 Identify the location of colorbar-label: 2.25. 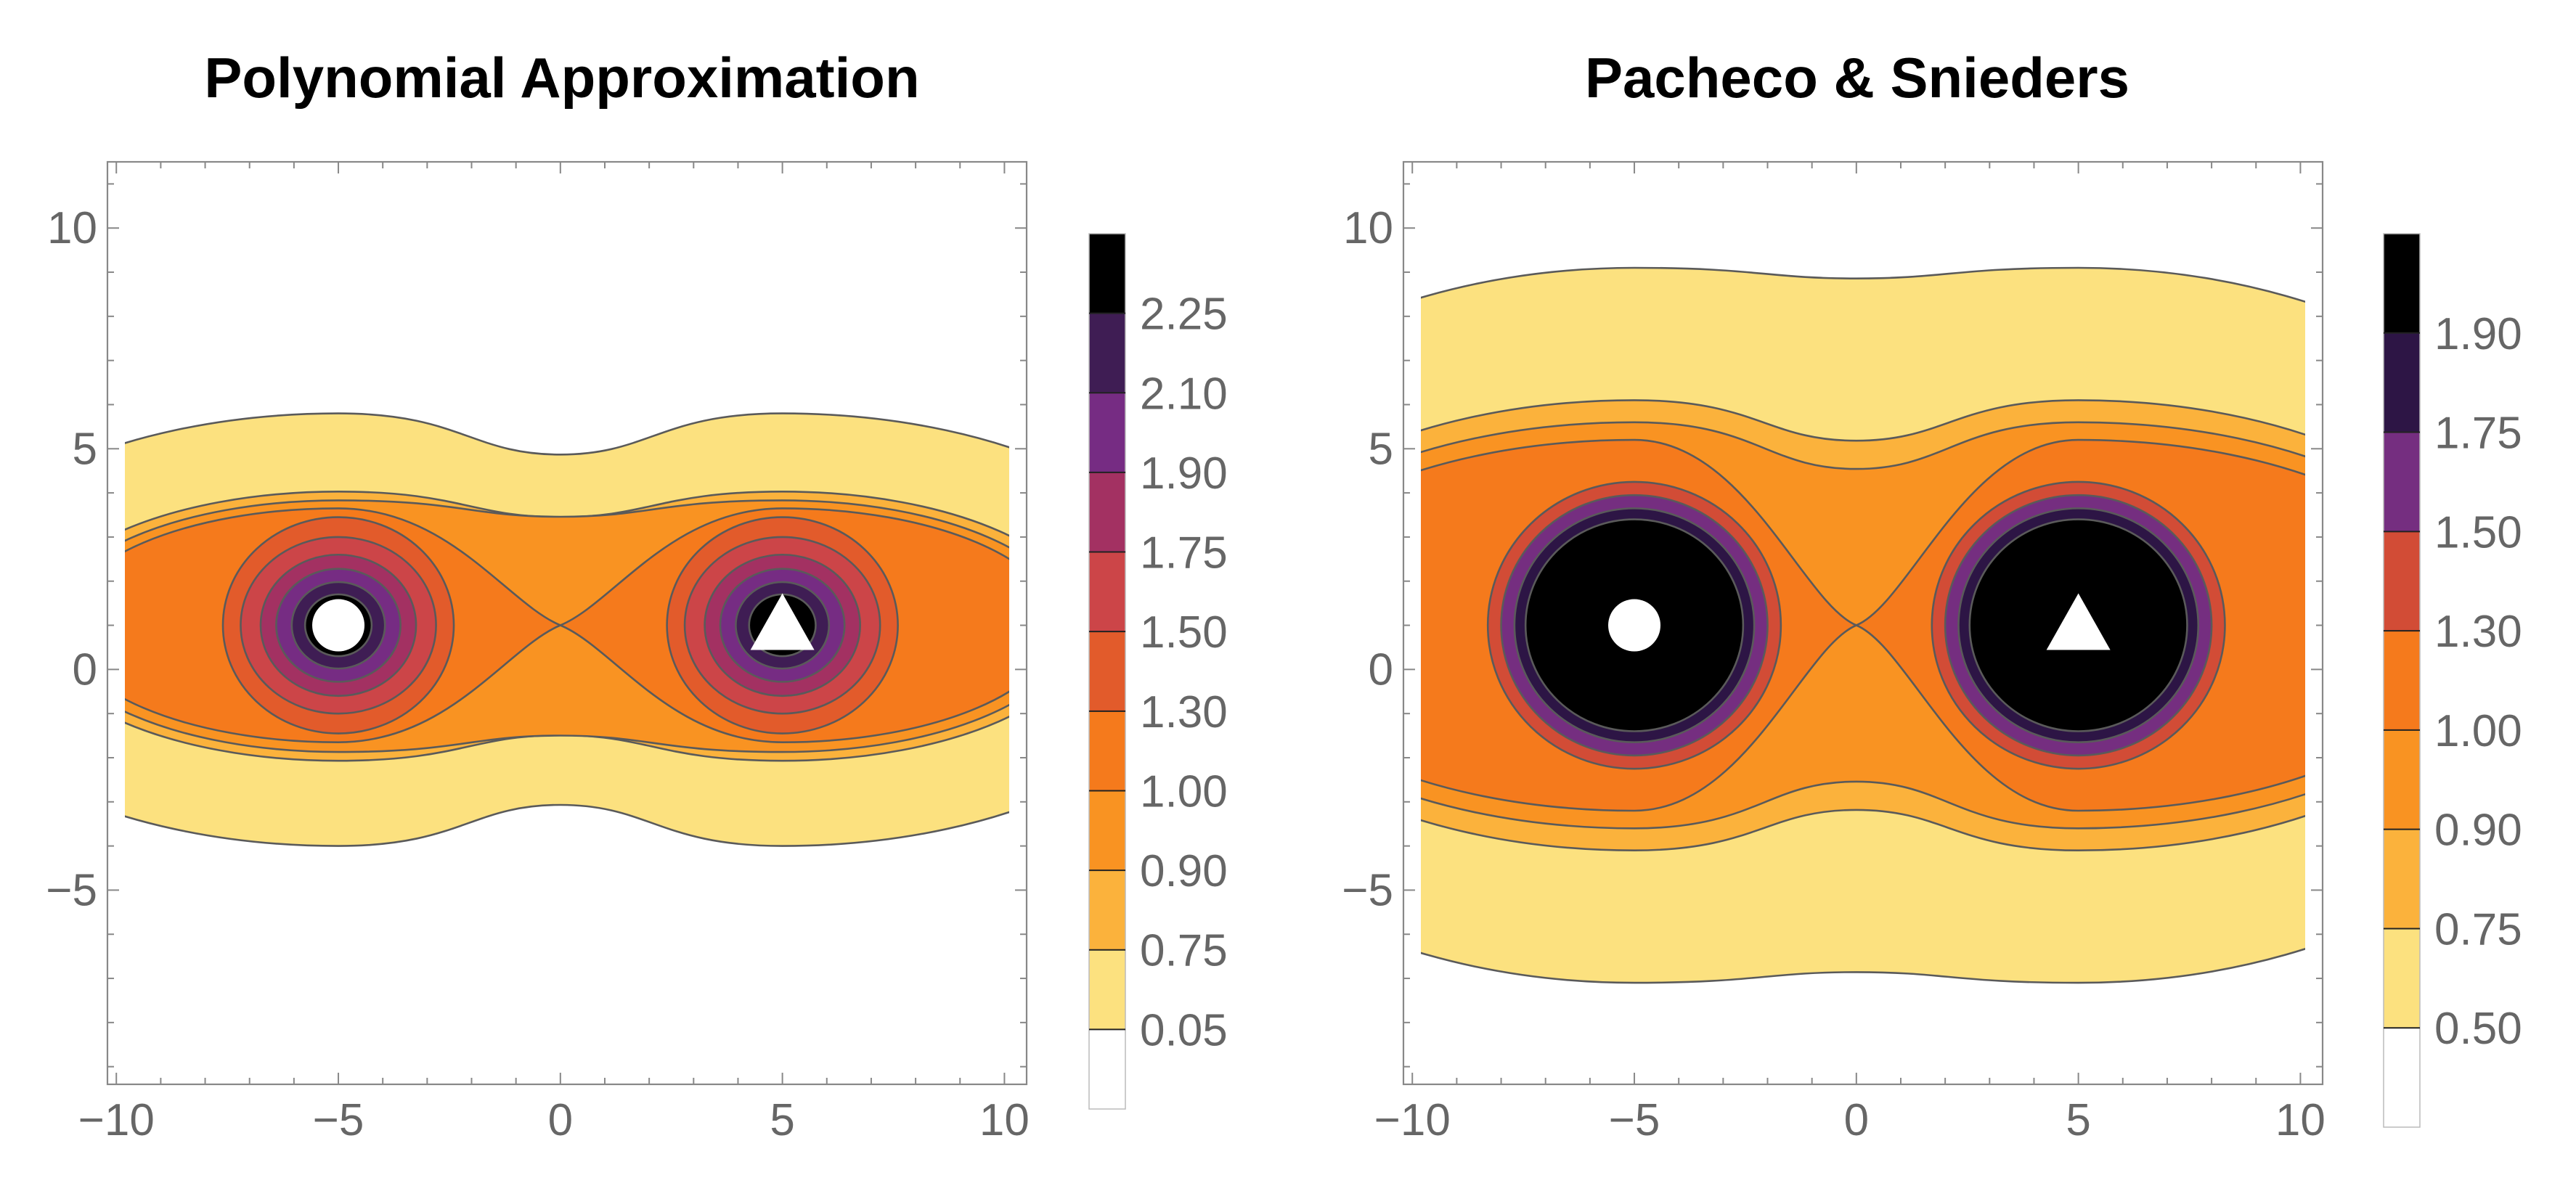
(1184, 315).